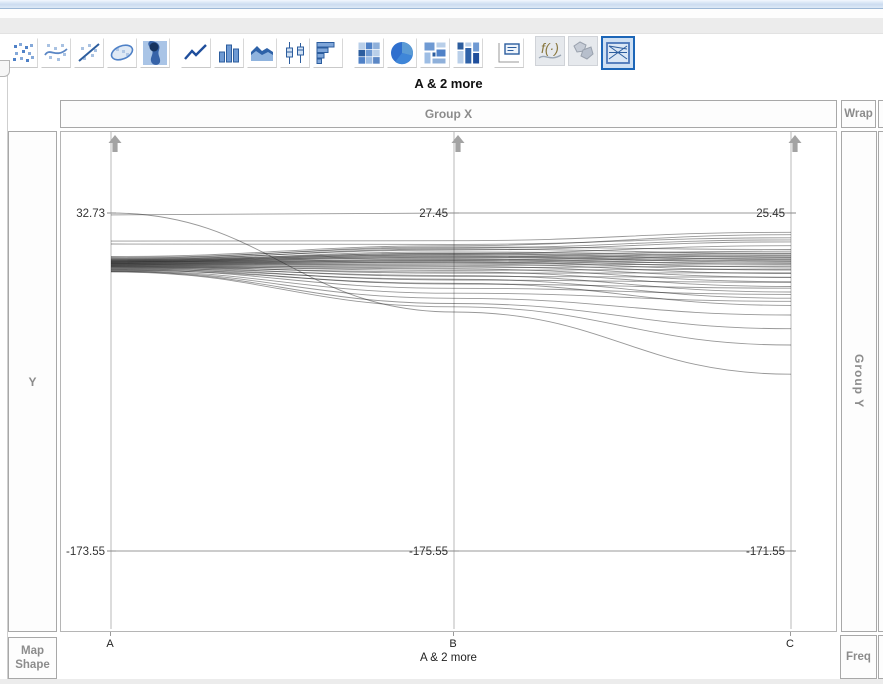  I want to click on formula-icon: f(·), so click(550, 49).